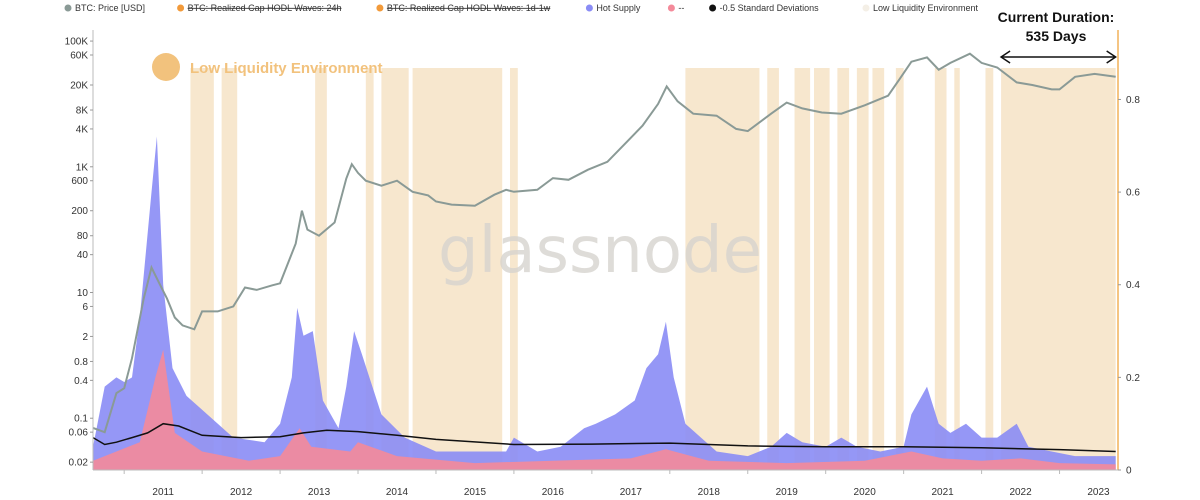 Image resolution: width=1200 pixels, height=500 pixels. I want to click on right-tick-label-2: 0.4, so click(1133, 285).